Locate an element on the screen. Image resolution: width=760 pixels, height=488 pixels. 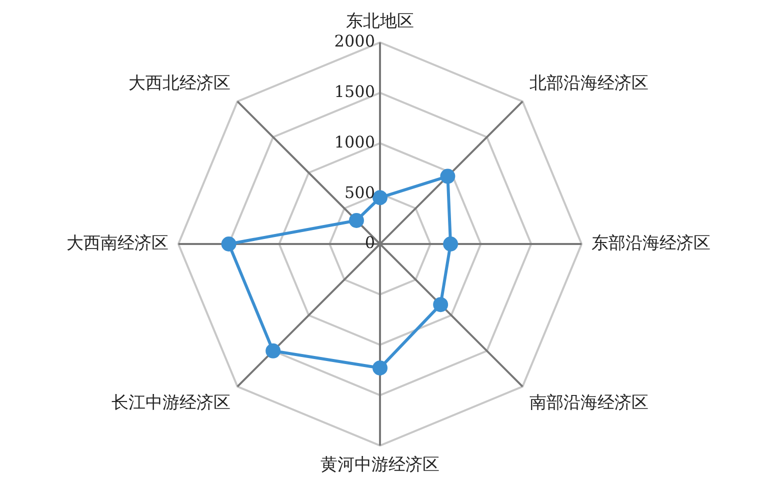
y-tick-label: 2000 is located at coordinates (354, 41).